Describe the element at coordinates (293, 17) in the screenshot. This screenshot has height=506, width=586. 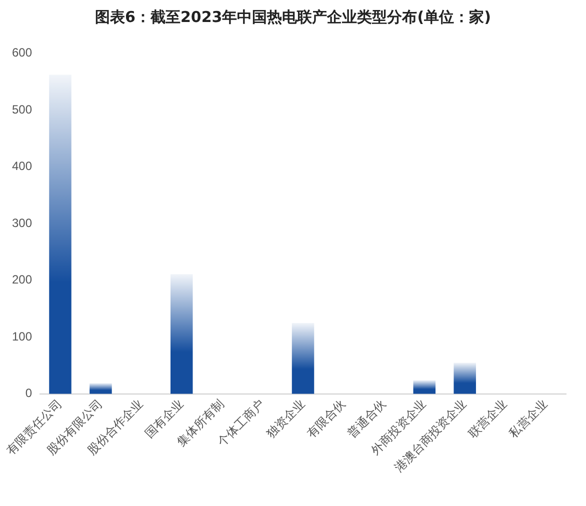
I see `chart-title: 图表6：截至2023年中国热电联产企业类型分布(单位：家)` at that location.